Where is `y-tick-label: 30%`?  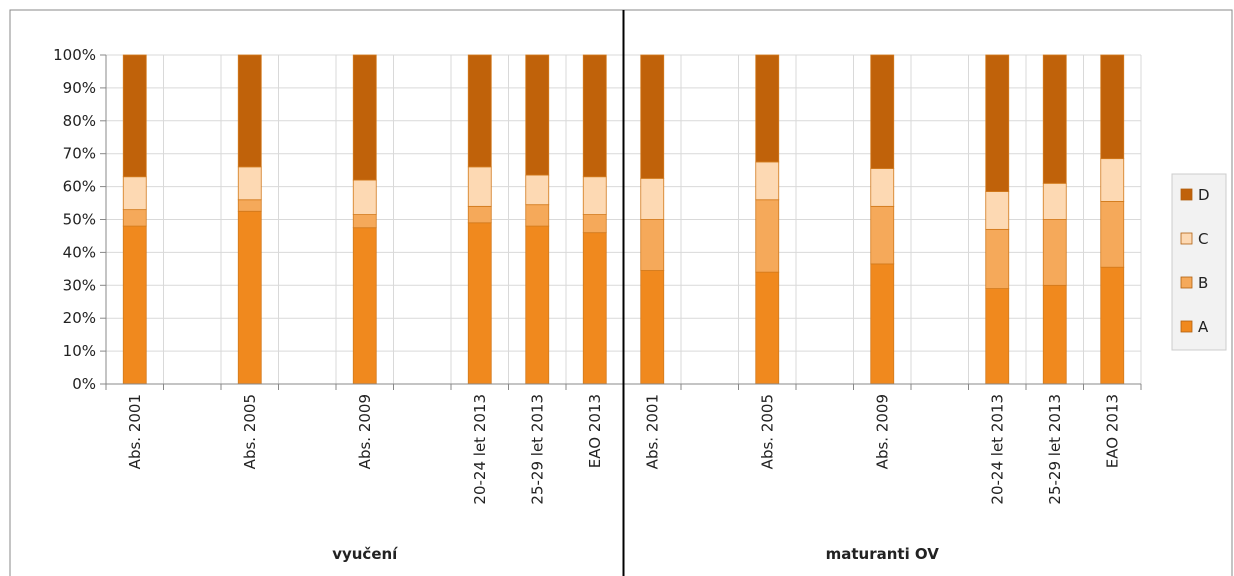 y-tick-label: 30% is located at coordinates (79, 285).